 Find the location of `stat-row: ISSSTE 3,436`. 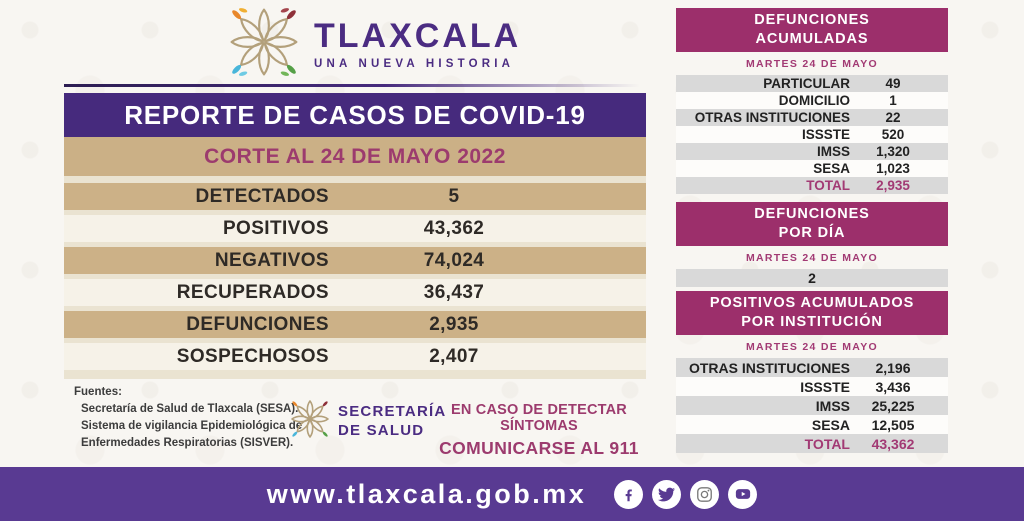

stat-row: ISSSTE 3,436 is located at coordinates (812, 386).